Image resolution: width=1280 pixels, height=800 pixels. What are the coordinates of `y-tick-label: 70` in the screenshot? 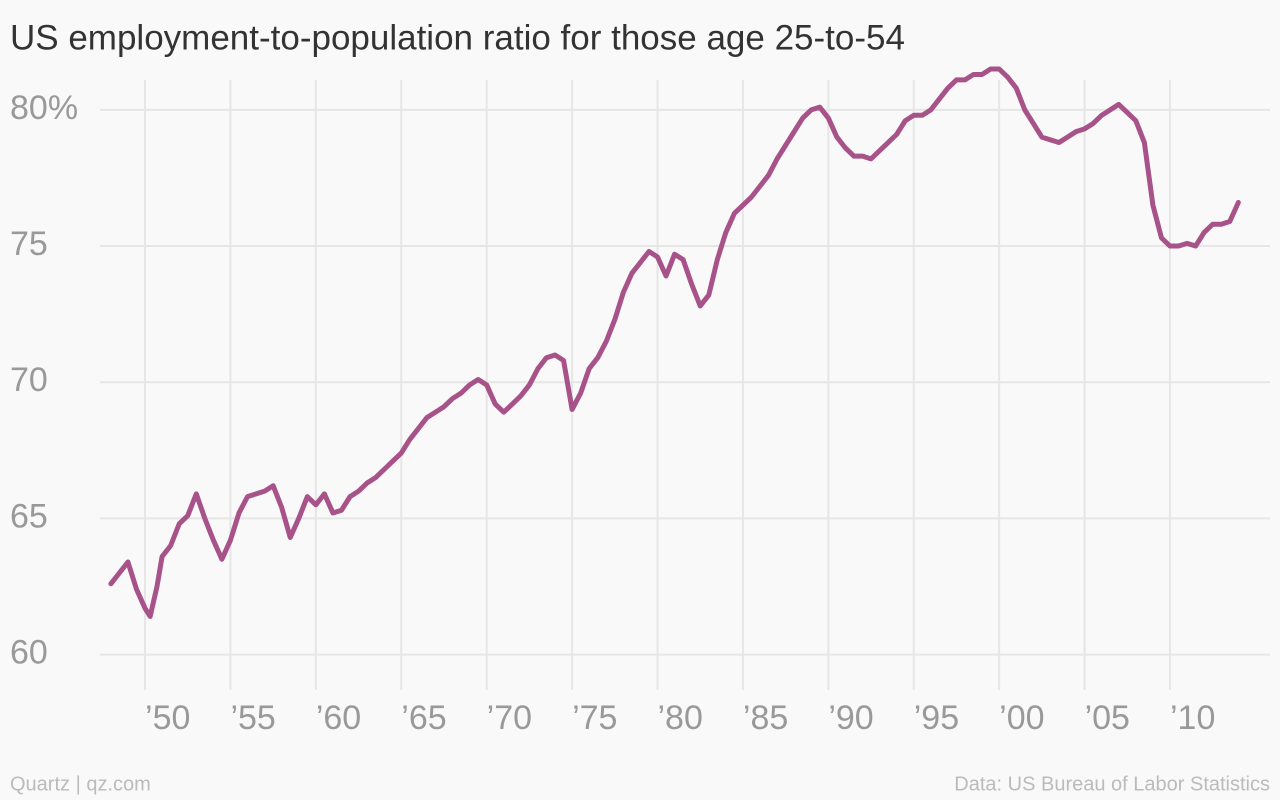 It's located at (29, 380).